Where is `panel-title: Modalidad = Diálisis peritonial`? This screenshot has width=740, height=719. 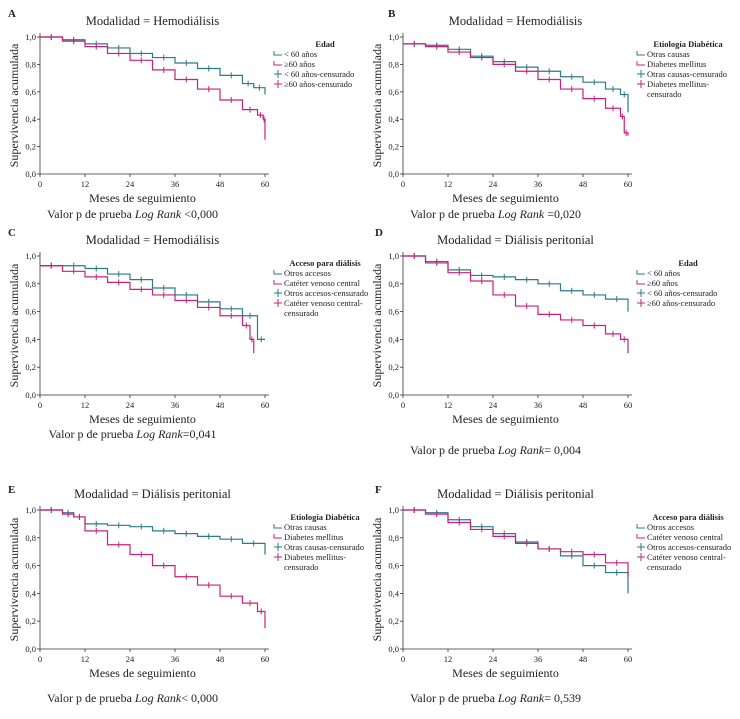
panel-title: Modalidad = Diálisis peritonial is located at coordinates (515, 240).